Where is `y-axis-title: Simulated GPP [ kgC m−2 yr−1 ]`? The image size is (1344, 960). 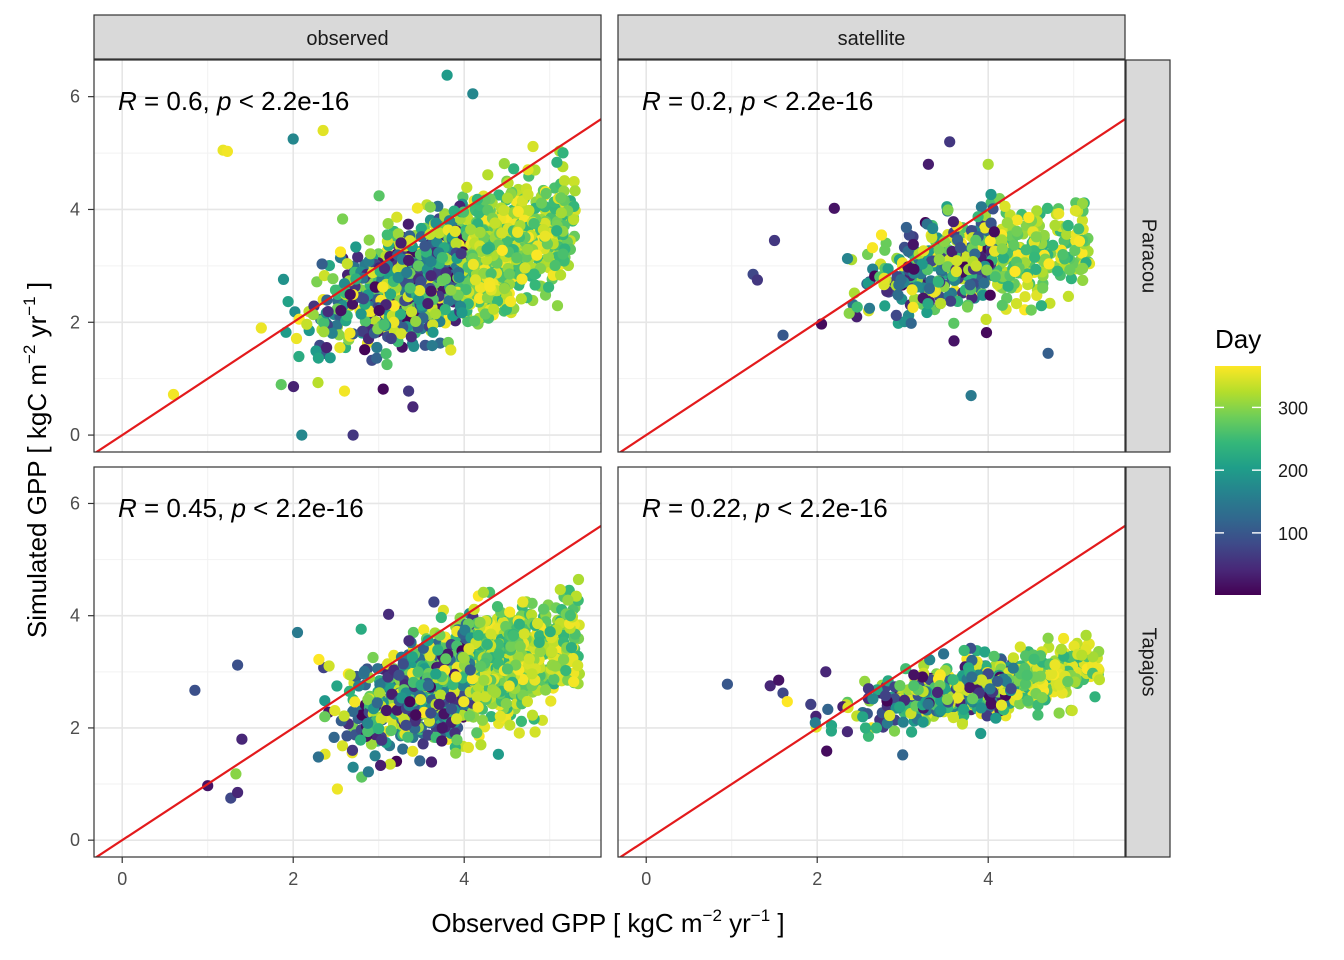 y-axis-title: Simulated GPP [ kgC m−2 yr−1 ] is located at coordinates (36, 460).